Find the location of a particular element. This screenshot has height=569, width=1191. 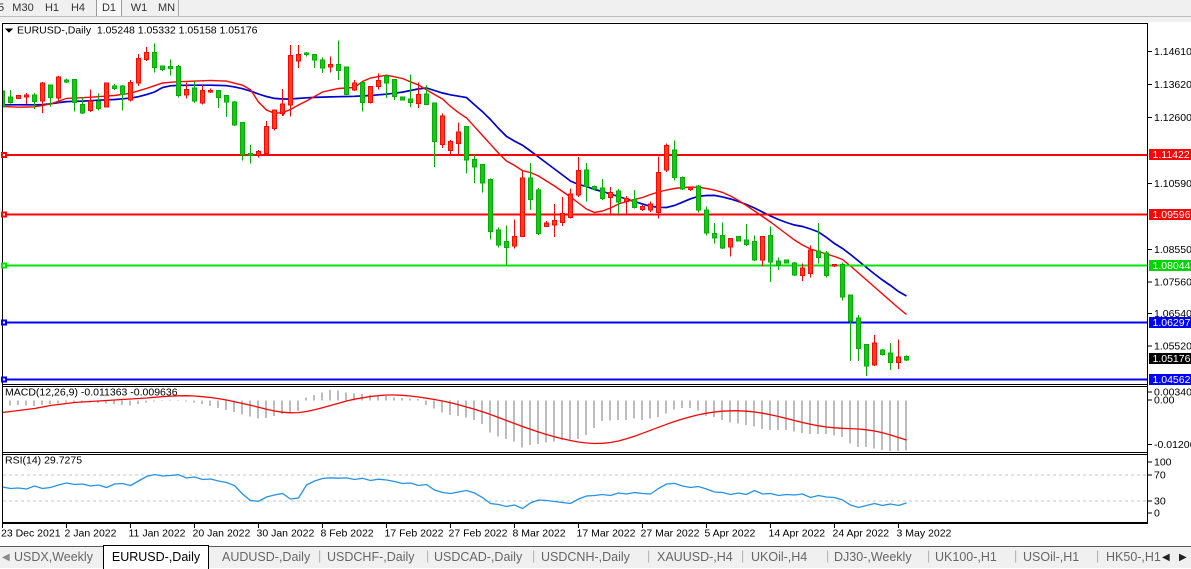

svg-text:MACD(12,26,9) -0.011363 -0.009: MACD(12,26,9) -0.011363 -0.009636 is located at coordinates (91, 393).